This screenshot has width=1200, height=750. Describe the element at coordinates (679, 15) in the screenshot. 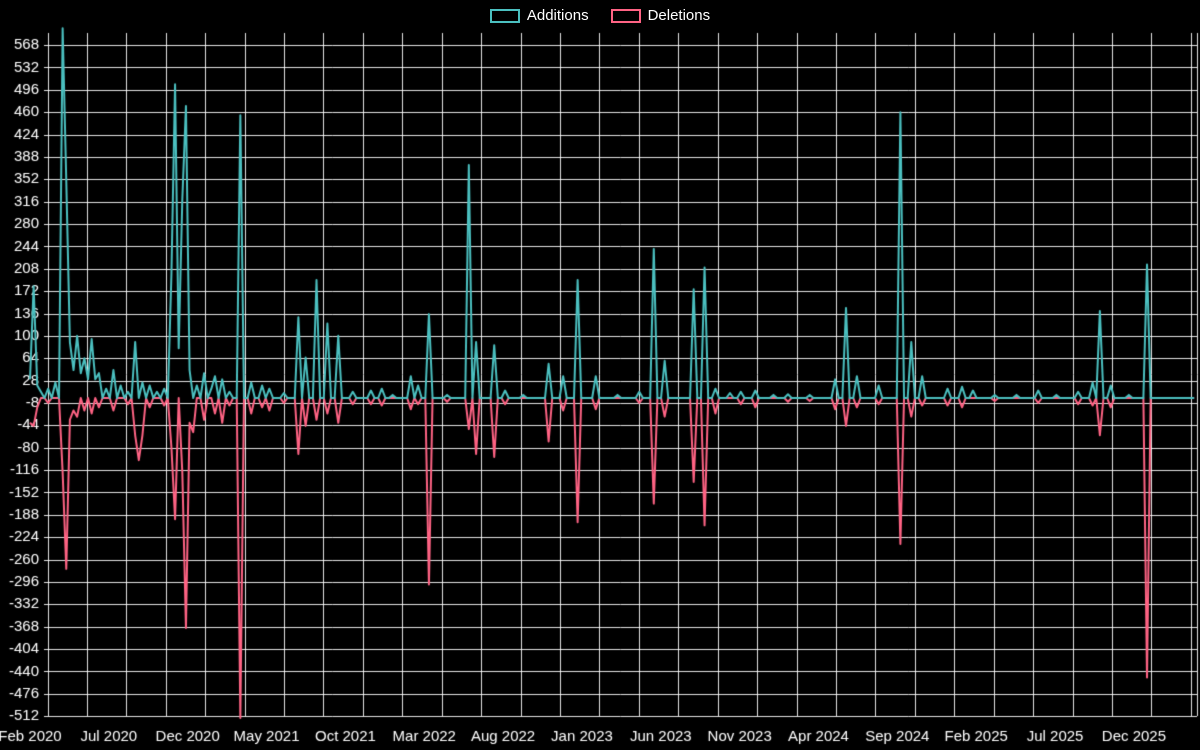

I see `legend-label-deletions: Deletions` at that location.